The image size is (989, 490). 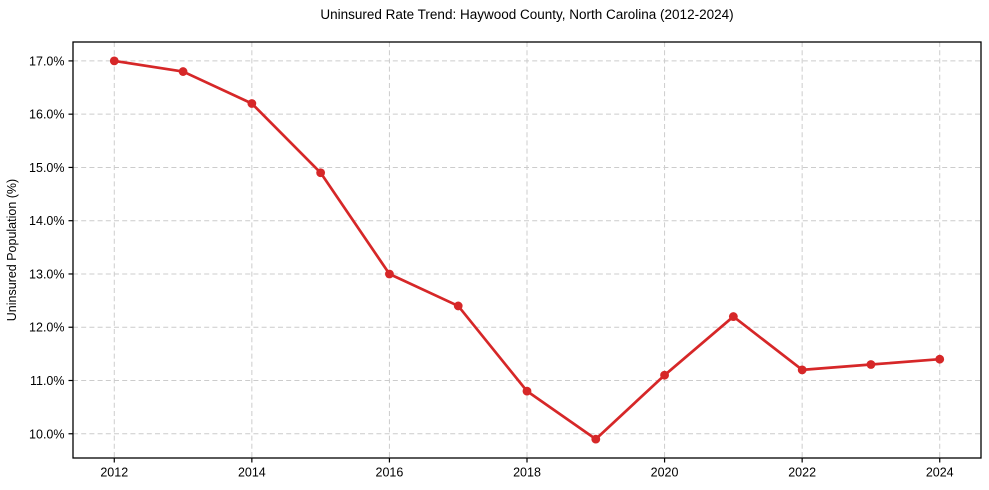 What do you see at coordinates (390, 473) in the screenshot?
I see `x-tick-label: 2016` at bounding box center [390, 473].